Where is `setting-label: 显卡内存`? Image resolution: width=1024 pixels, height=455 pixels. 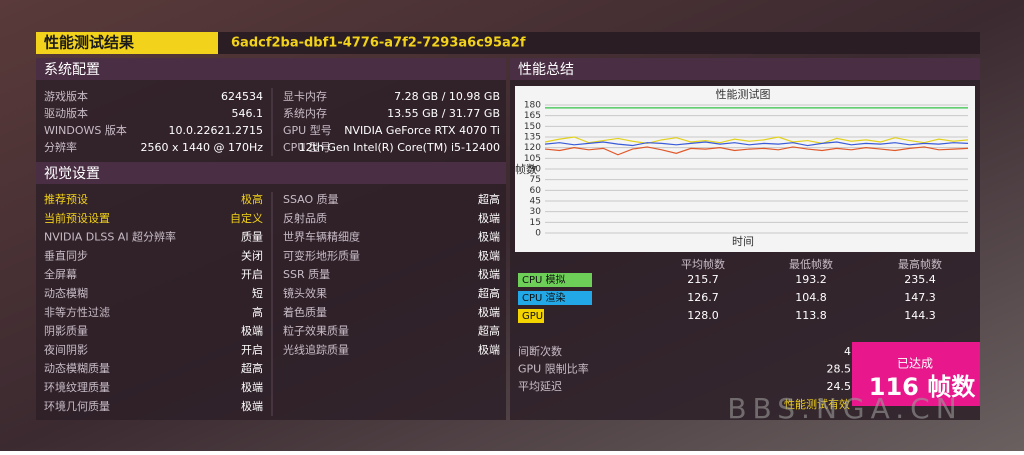 setting-label: 显卡内存 is located at coordinates (305, 96).